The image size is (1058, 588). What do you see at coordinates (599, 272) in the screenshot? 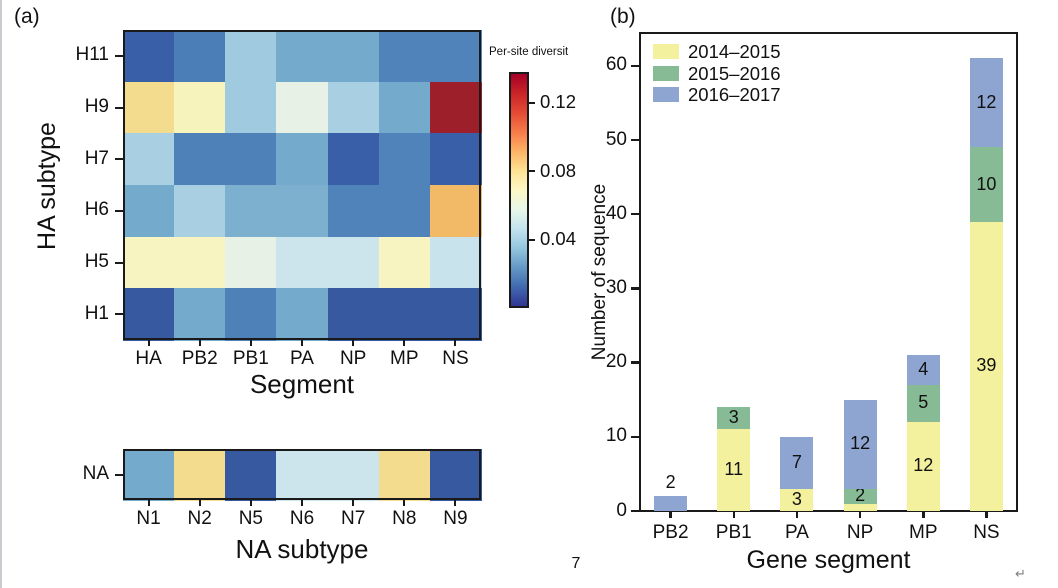
I see `b-y-axis-title: Number of sequence` at bounding box center [599, 272].